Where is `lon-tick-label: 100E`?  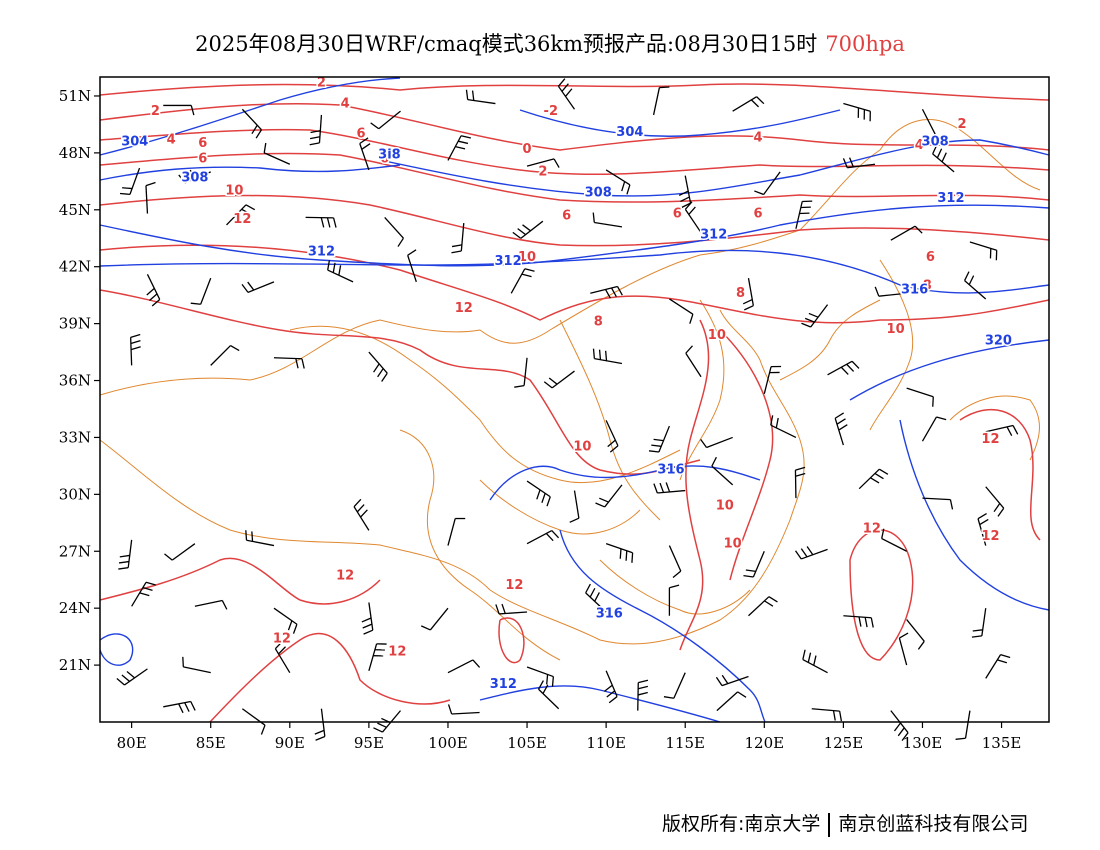
lon-tick-label: 100E is located at coordinates (448, 743).